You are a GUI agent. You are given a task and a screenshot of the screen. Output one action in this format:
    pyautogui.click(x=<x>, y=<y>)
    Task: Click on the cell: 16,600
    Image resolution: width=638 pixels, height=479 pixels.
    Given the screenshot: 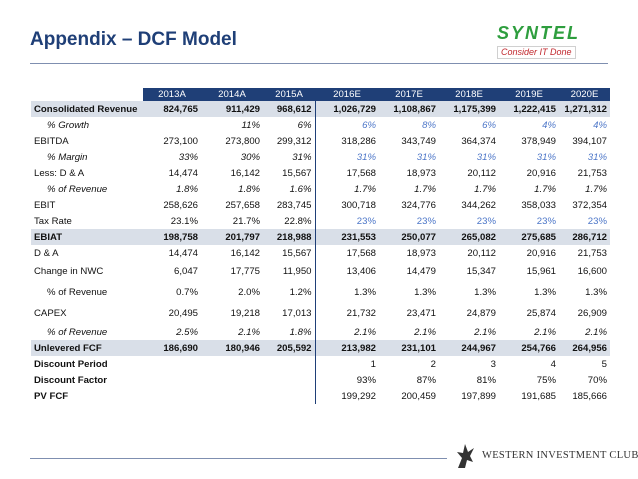 What is the action you would take?
    pyautogui.click(x=592, y=271)
    